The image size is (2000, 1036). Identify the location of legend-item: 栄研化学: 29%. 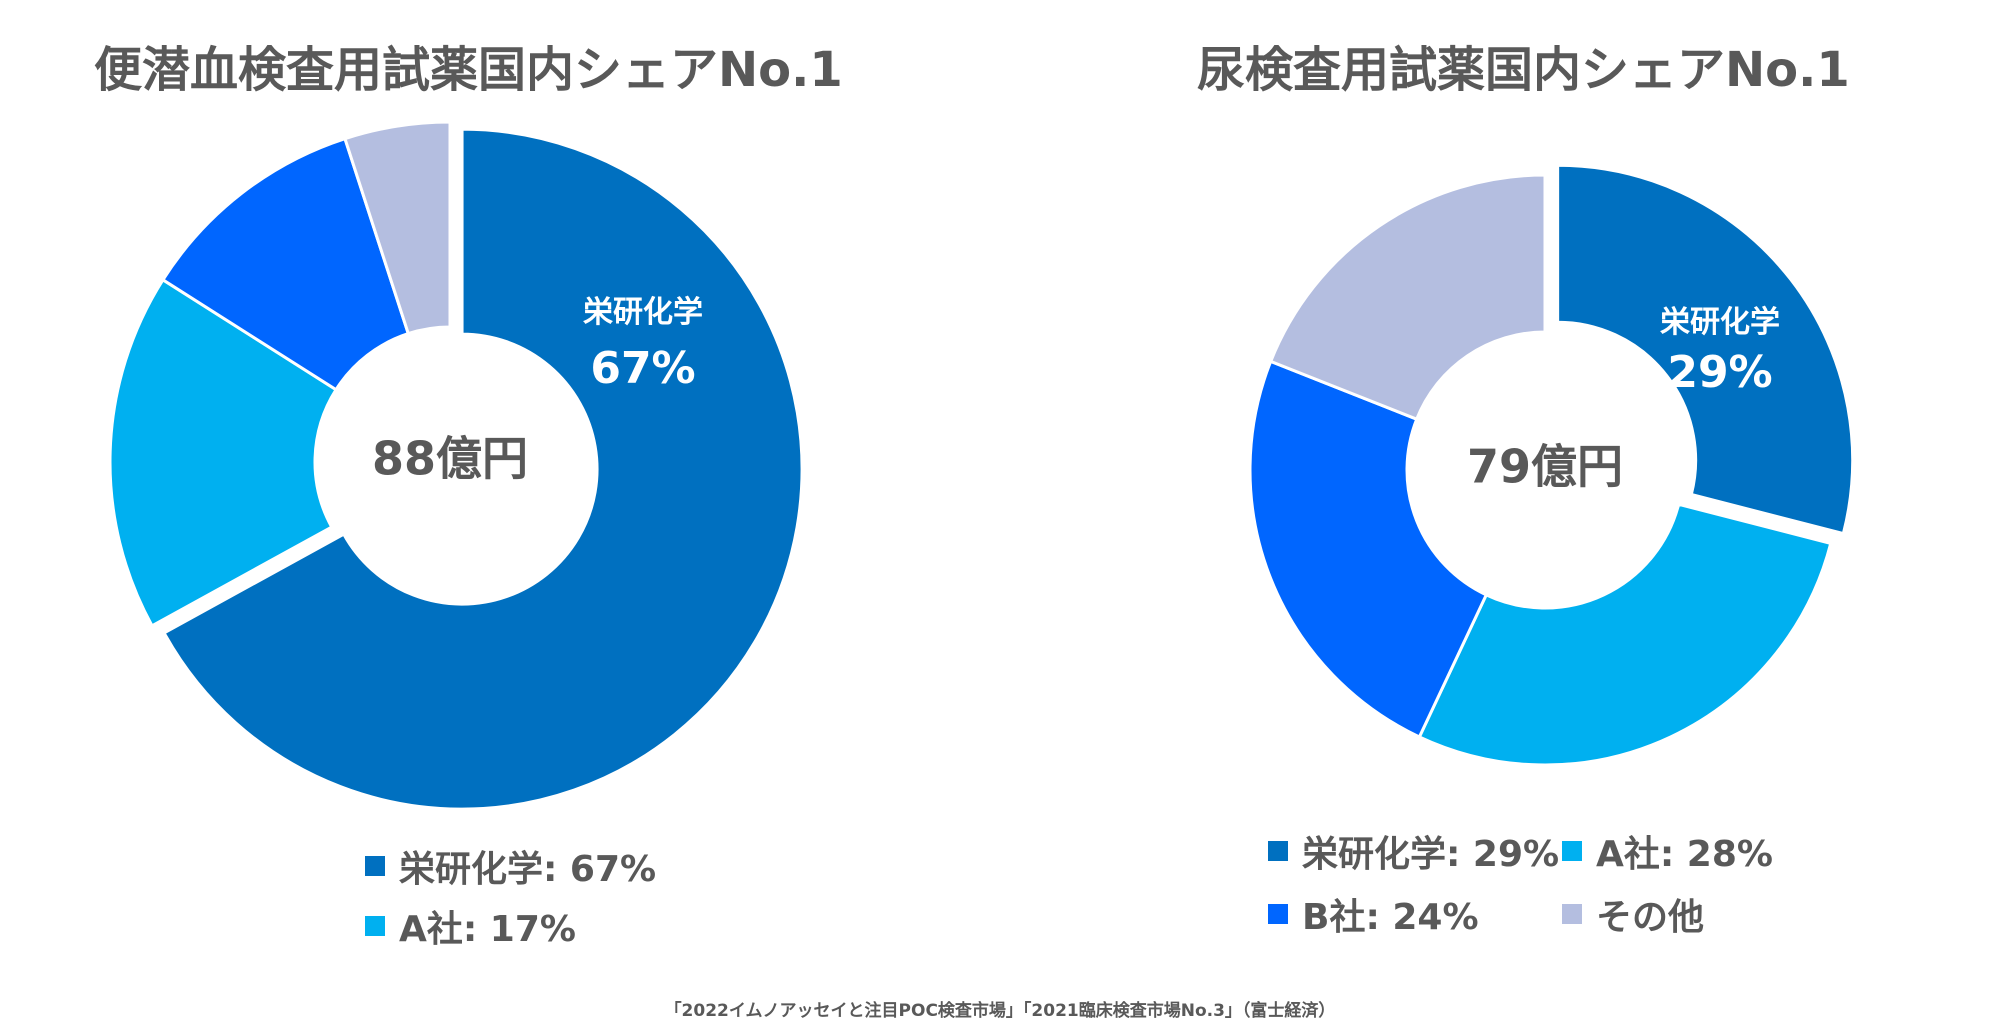
(1413, 851).